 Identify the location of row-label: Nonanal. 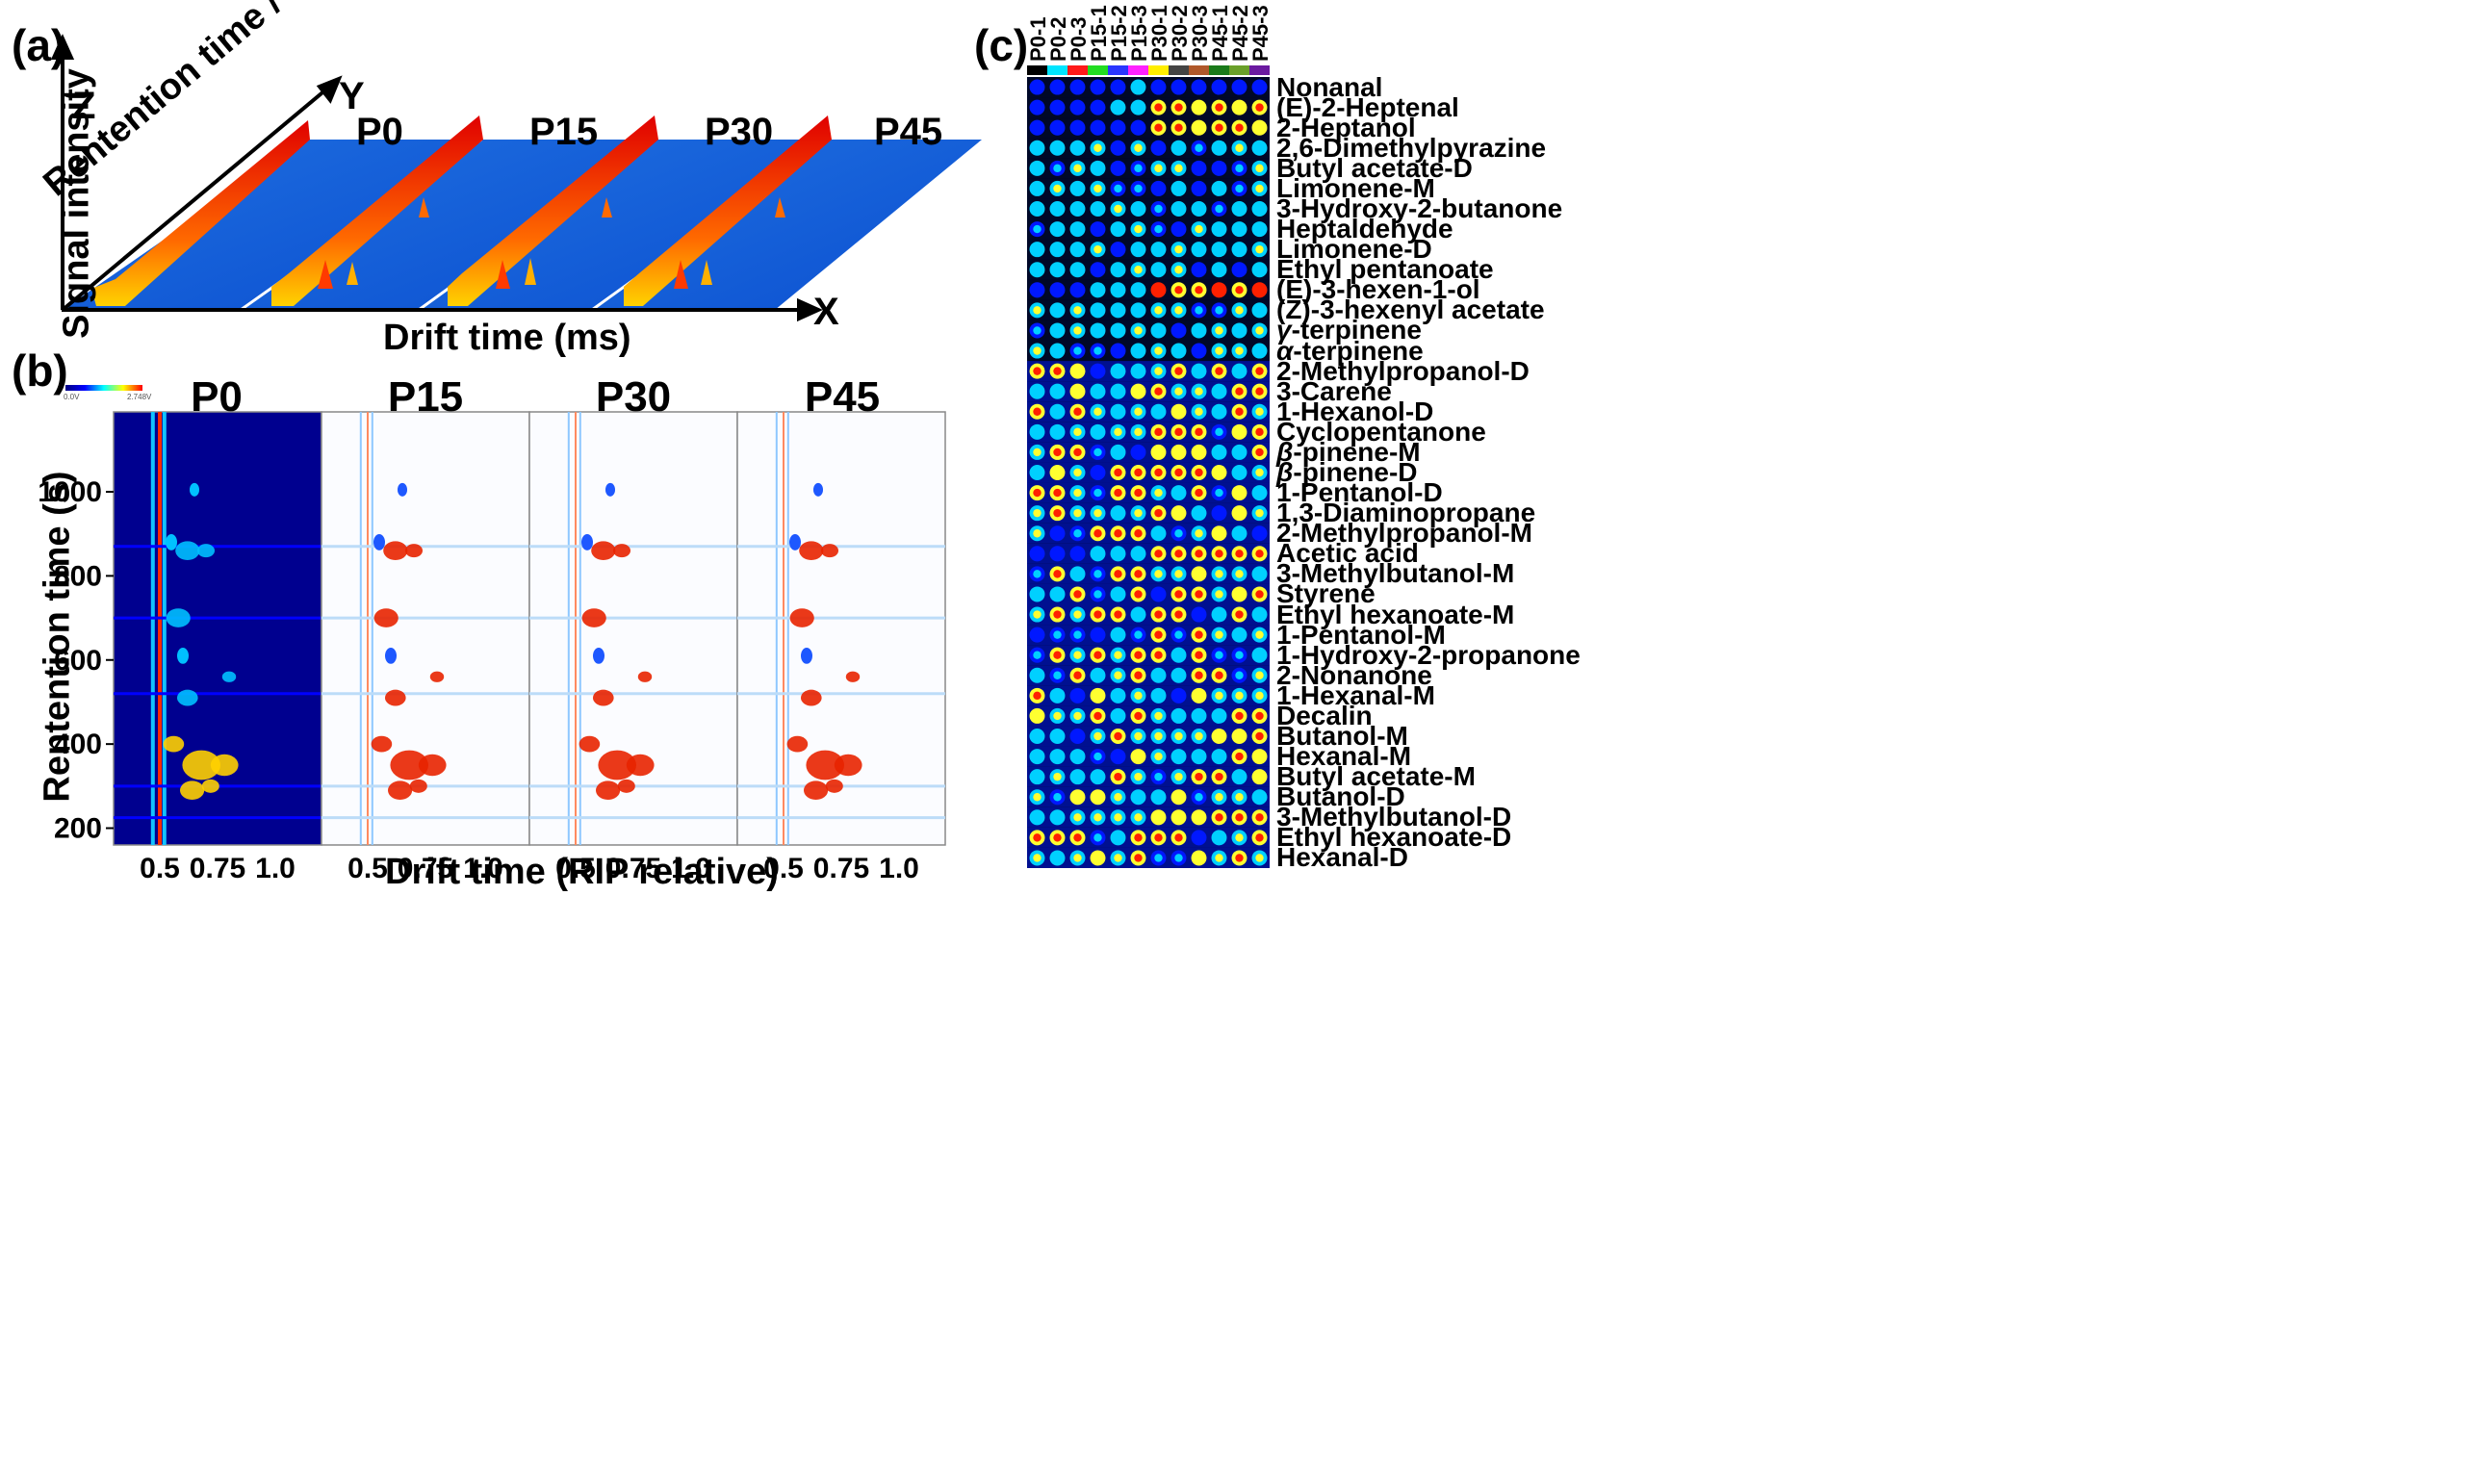
(1330, 87).